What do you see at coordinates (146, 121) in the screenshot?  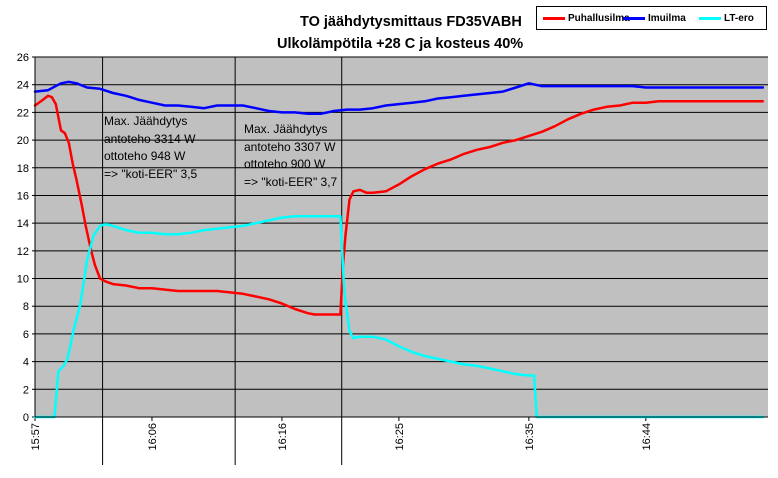 I see `annotation-1-line-1: Max. Jäähdytys` at bounding box center [146, 121].